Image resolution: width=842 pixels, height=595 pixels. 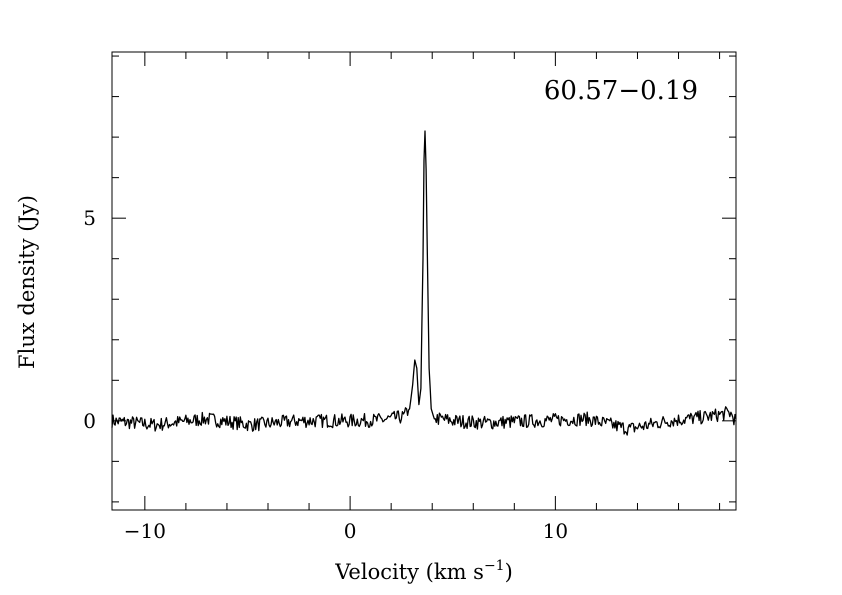 I want to click on x-axis-label-close: ), so click(x=509, y=572).